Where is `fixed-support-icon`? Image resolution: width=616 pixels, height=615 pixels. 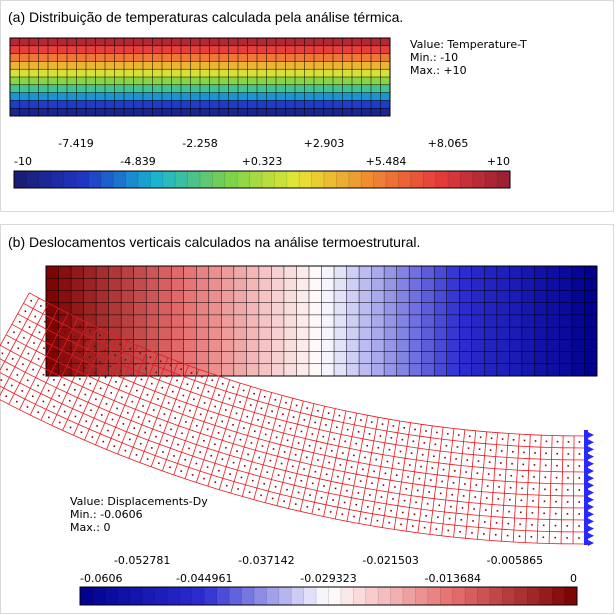
fixed-support-icon is located at coordinates (589, 488).